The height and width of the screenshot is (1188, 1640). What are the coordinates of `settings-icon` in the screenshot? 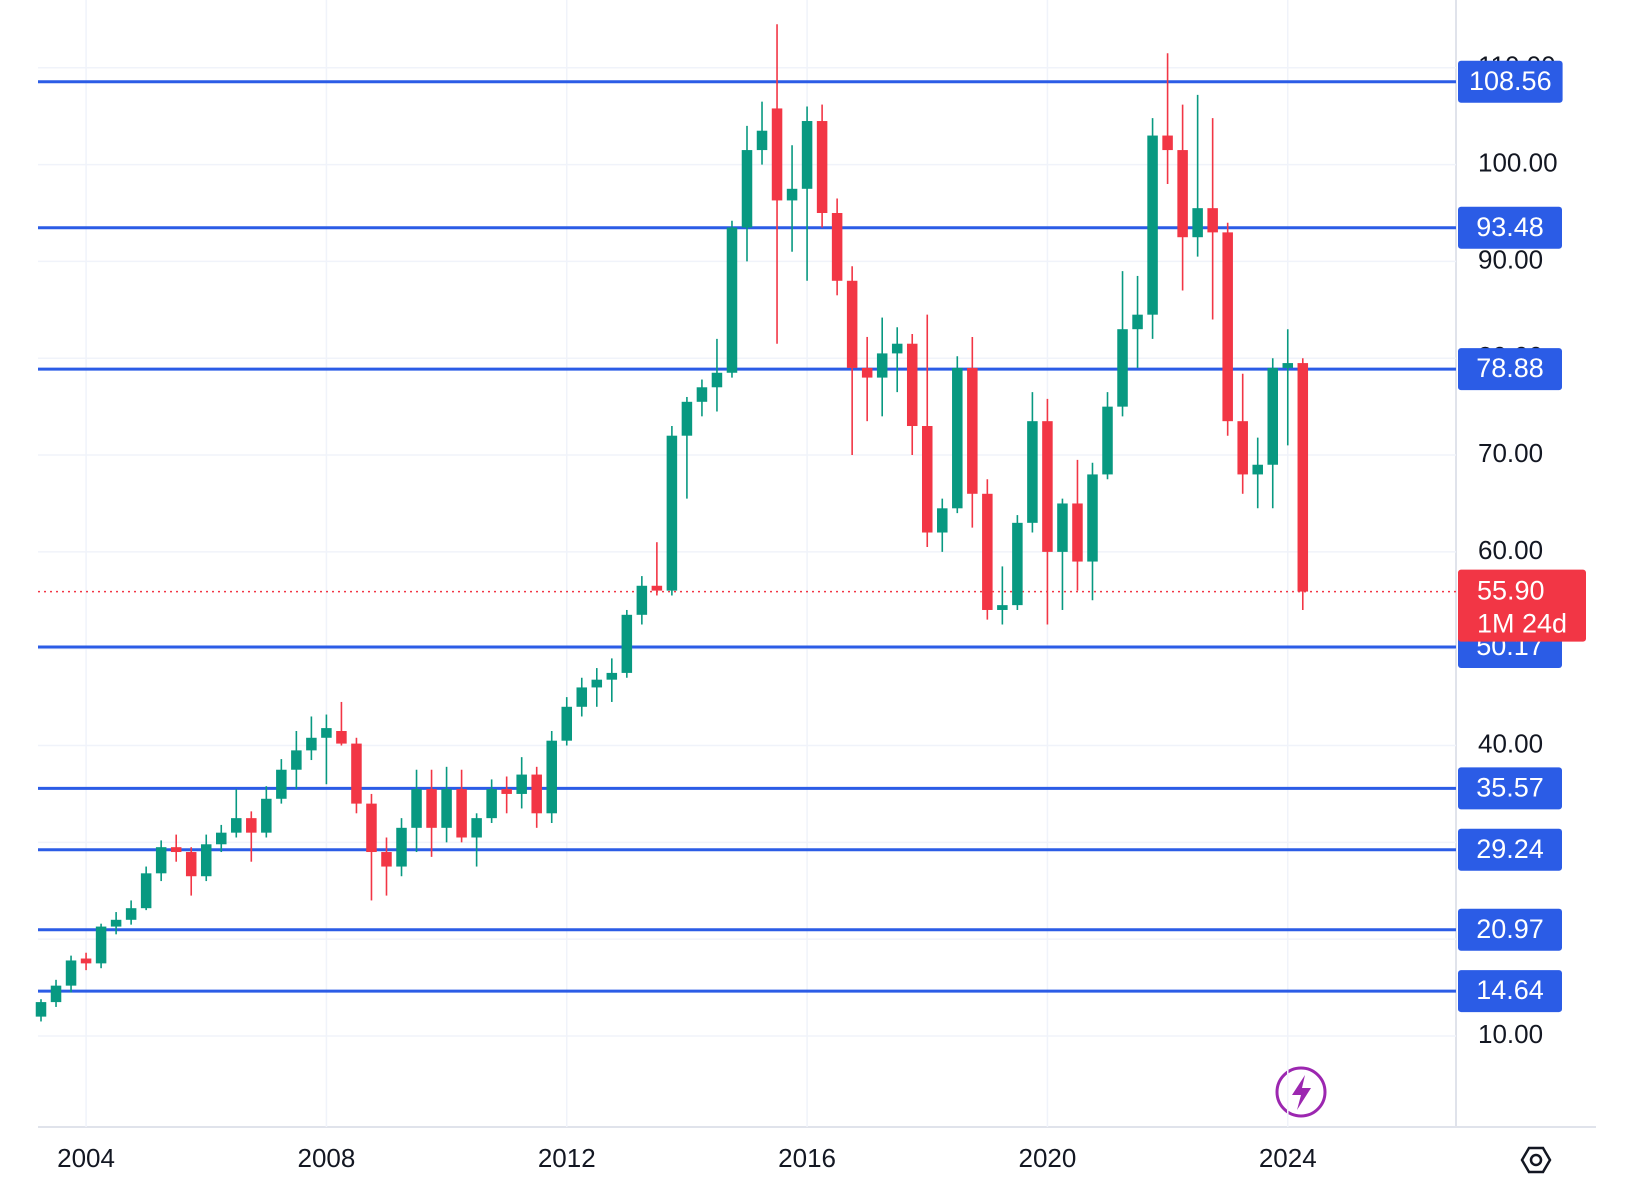 It's located at (1536, 1160).